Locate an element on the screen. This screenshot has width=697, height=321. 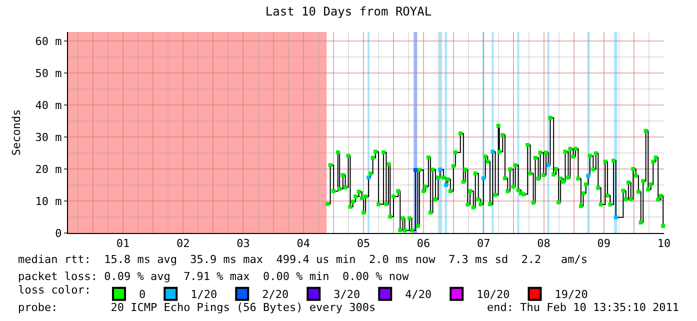
y-tick-label: 0 is located at coordinates (58, 233).